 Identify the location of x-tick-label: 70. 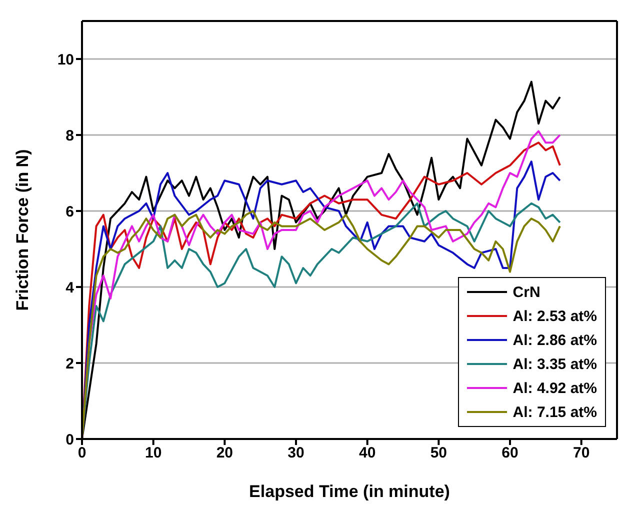
(581, 453).